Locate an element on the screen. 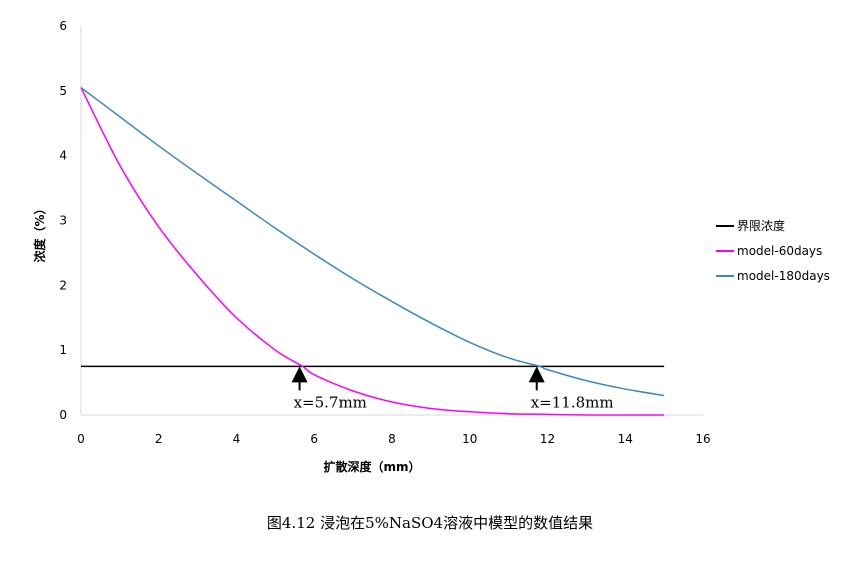 The width and height of the screenshot is (859, 561). x-tick-label: 0 is located at coordinates (81, 439).